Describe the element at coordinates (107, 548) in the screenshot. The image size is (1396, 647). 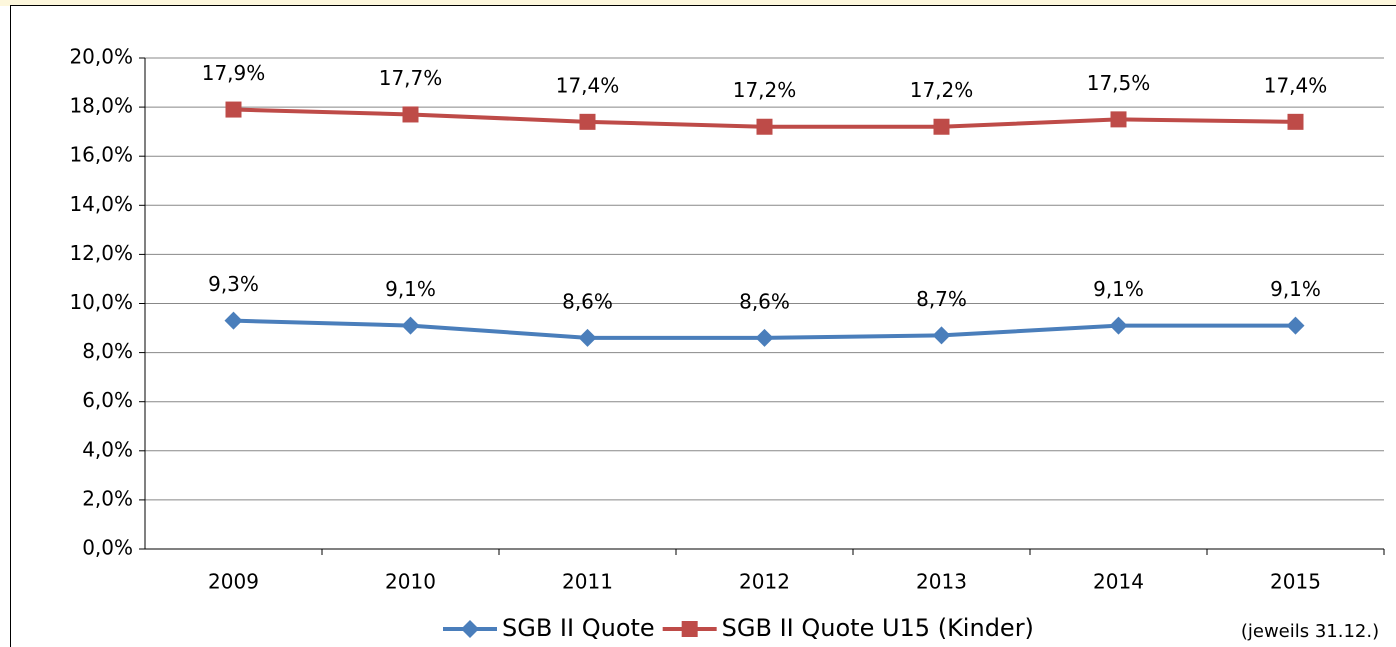
I see `y-tick-label: 0,0%` at that location.